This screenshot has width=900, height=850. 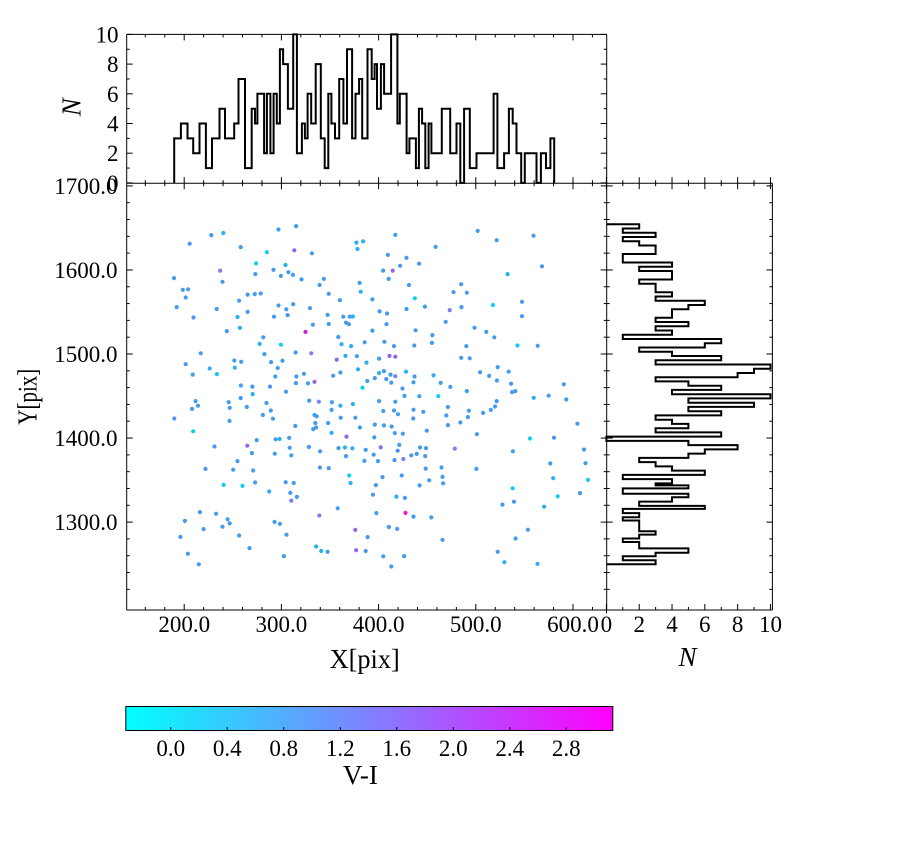 I want to click on svg-text: 1500.0, so click(x=85, y=354).